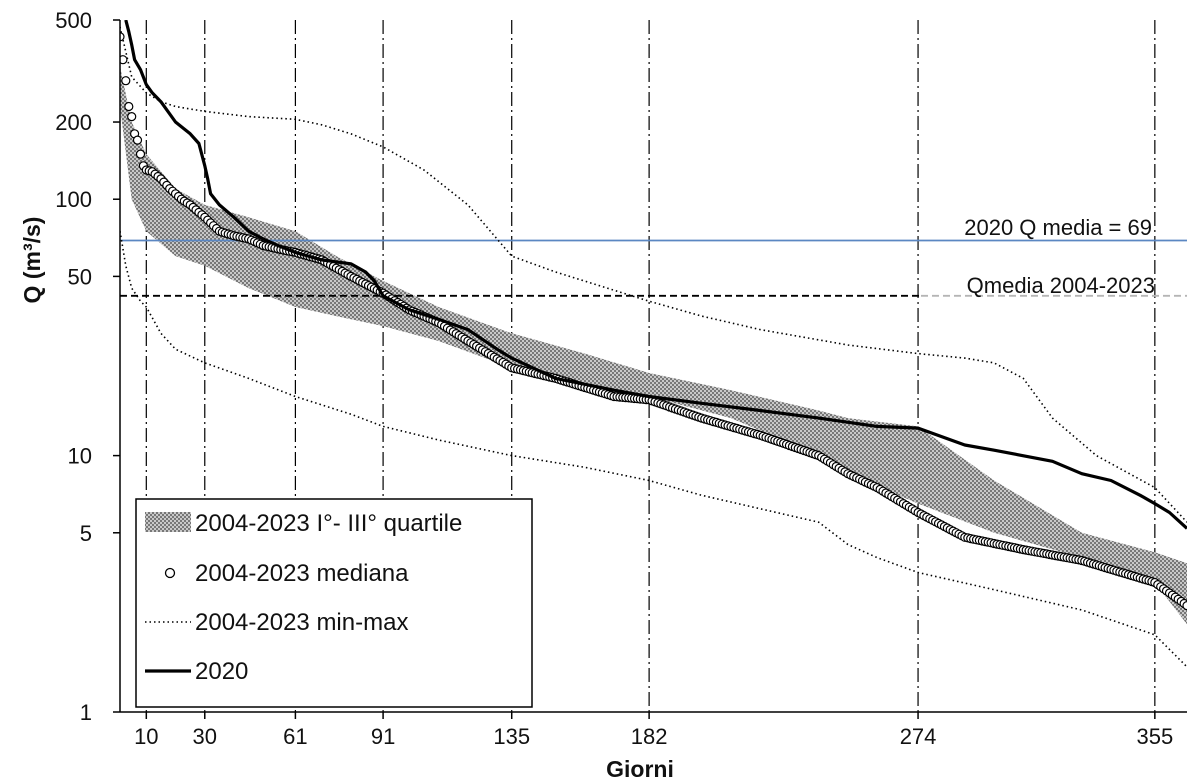 Image resolution: width=1187 pixels, height=781 pixels. What do you see at coordinates (73, 20) in the screenshot?
I see `y-tick-label: 500` at bounding box center [73, 20].